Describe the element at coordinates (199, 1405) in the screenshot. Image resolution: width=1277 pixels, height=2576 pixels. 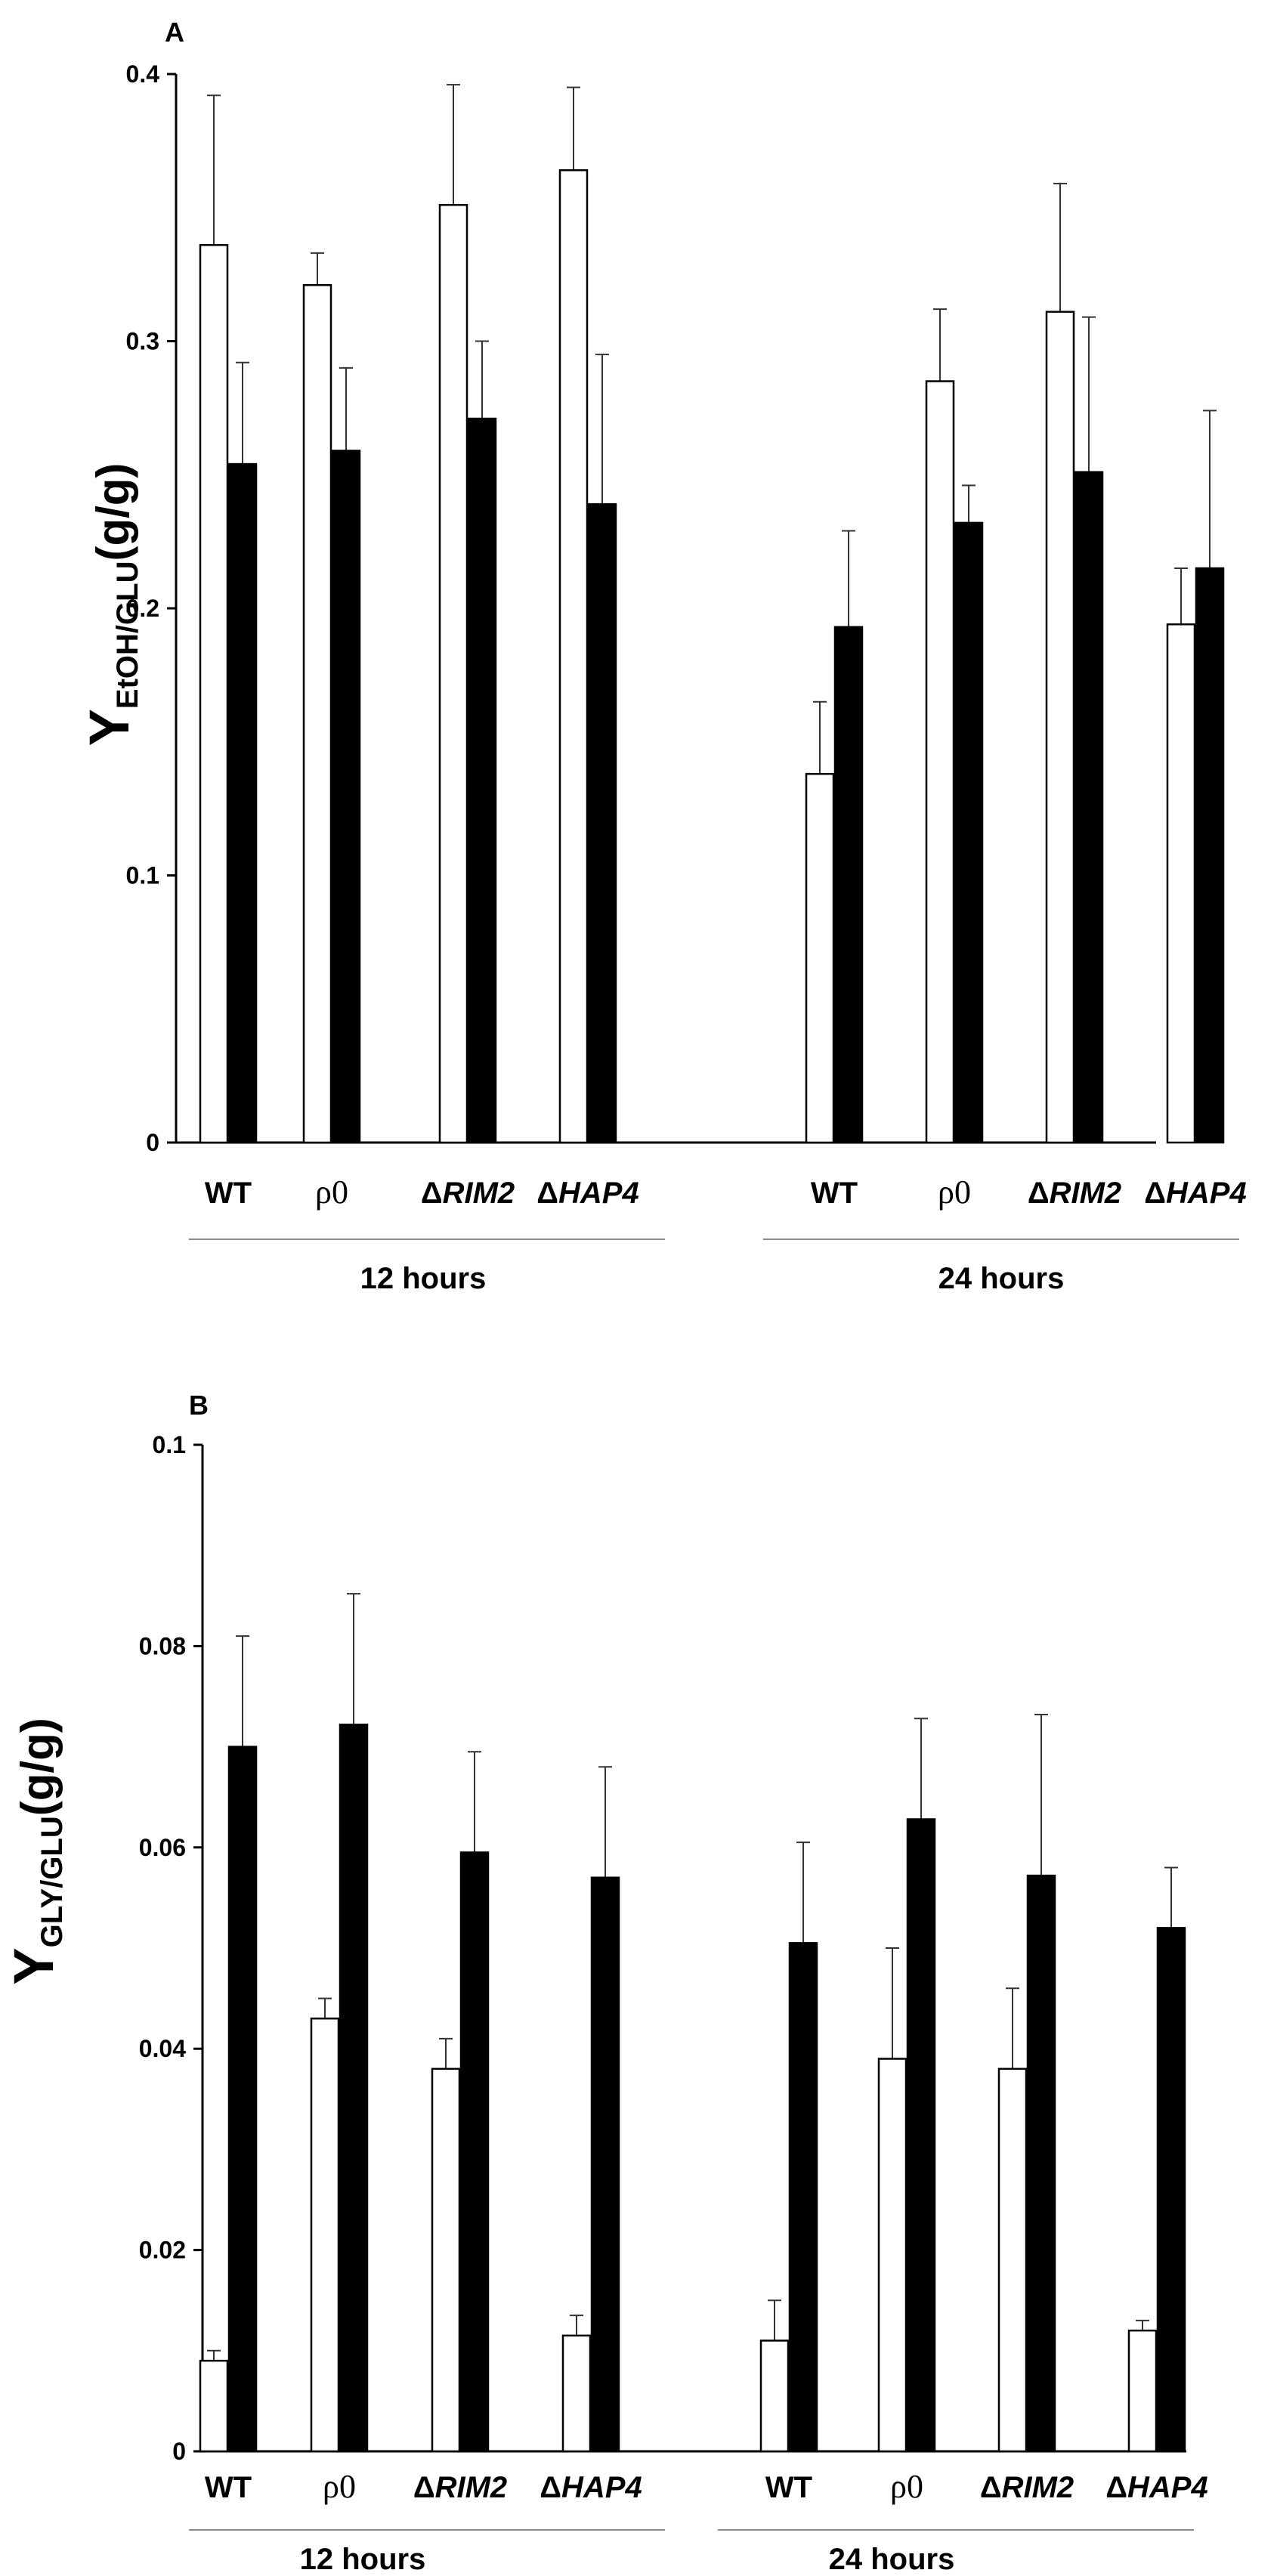
I see `panel-b-letter: B` at that location.